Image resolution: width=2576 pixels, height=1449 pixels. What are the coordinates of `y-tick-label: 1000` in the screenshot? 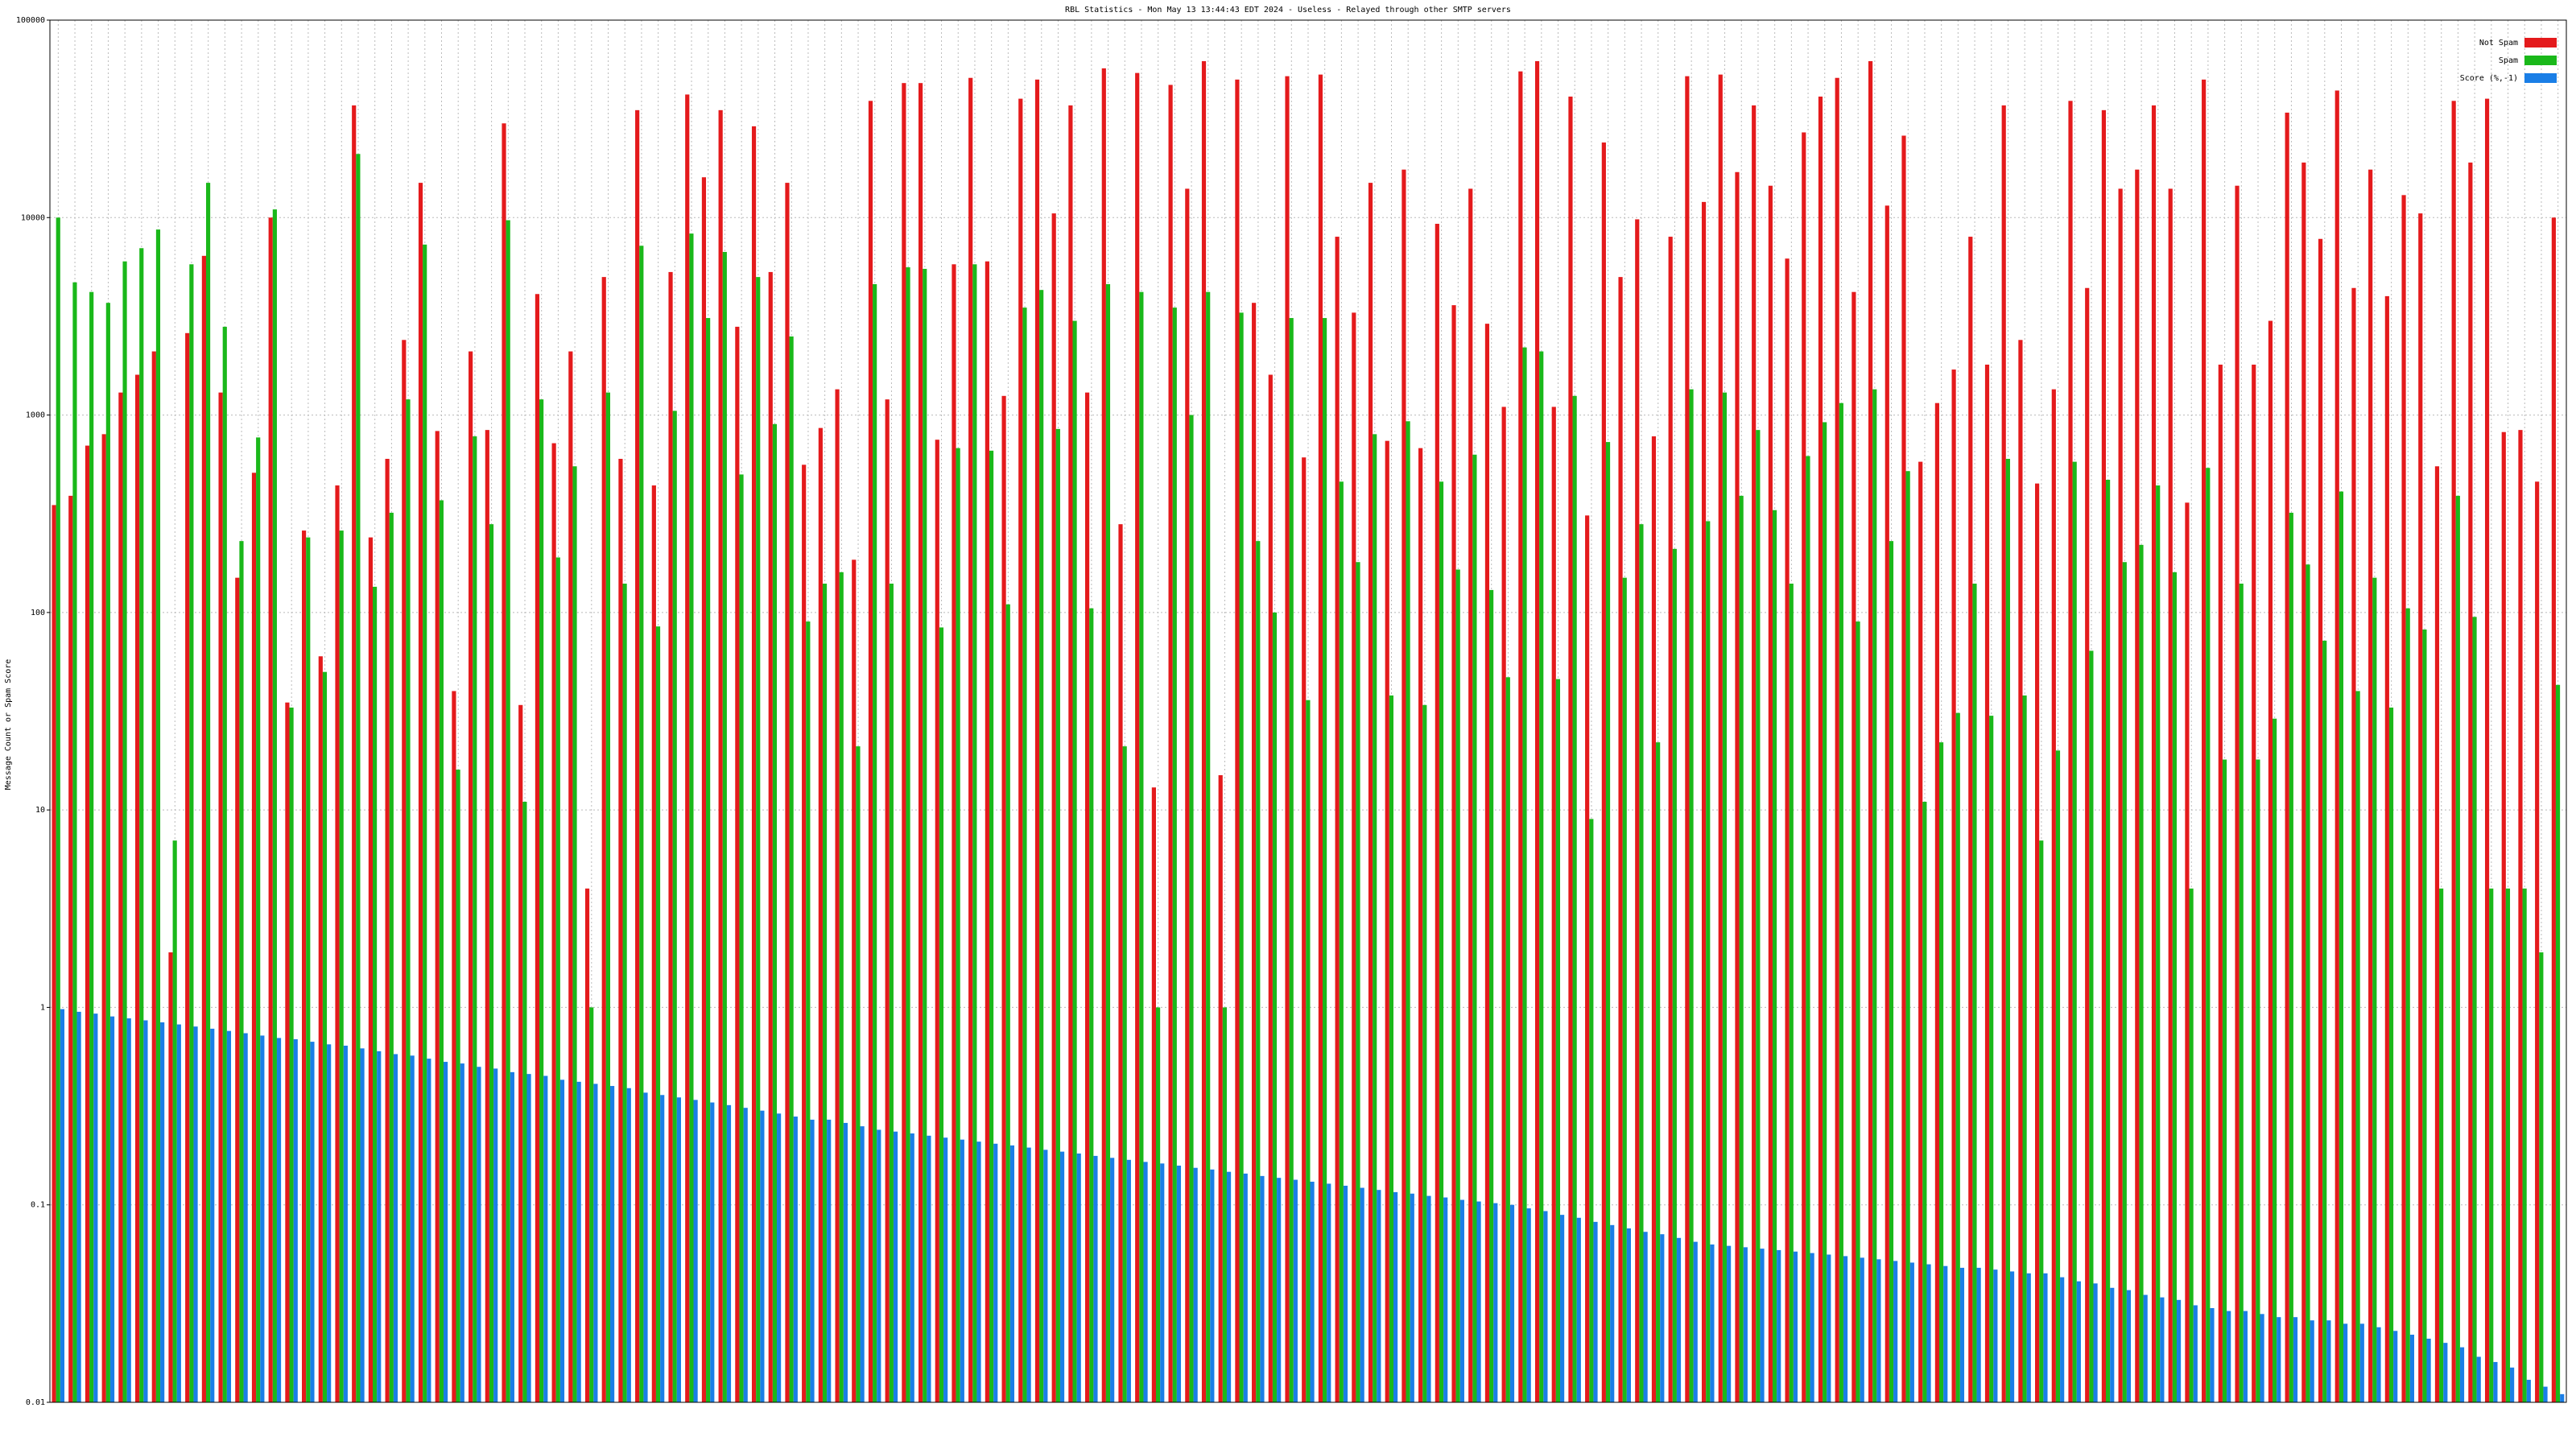 It's located at (35, 415).